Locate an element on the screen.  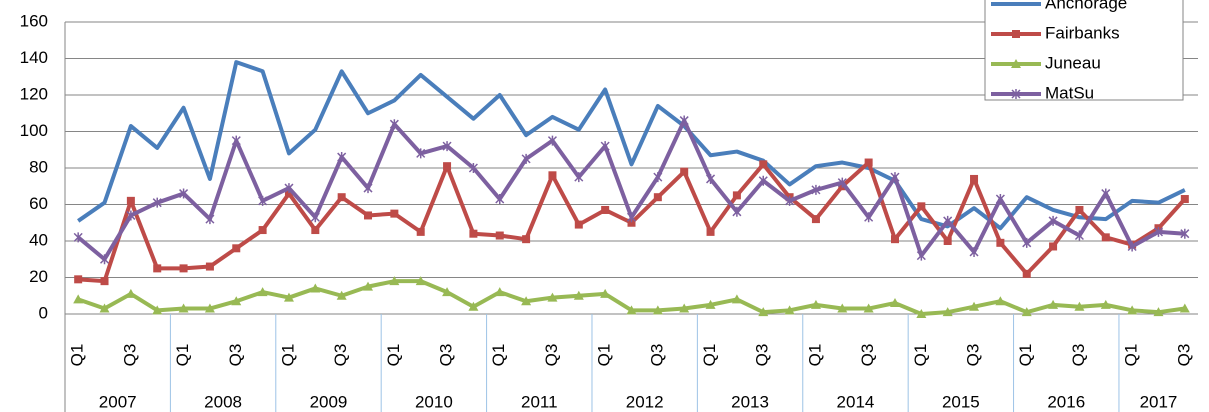
year-label: 2016 is located at coordinates (1066, 401).